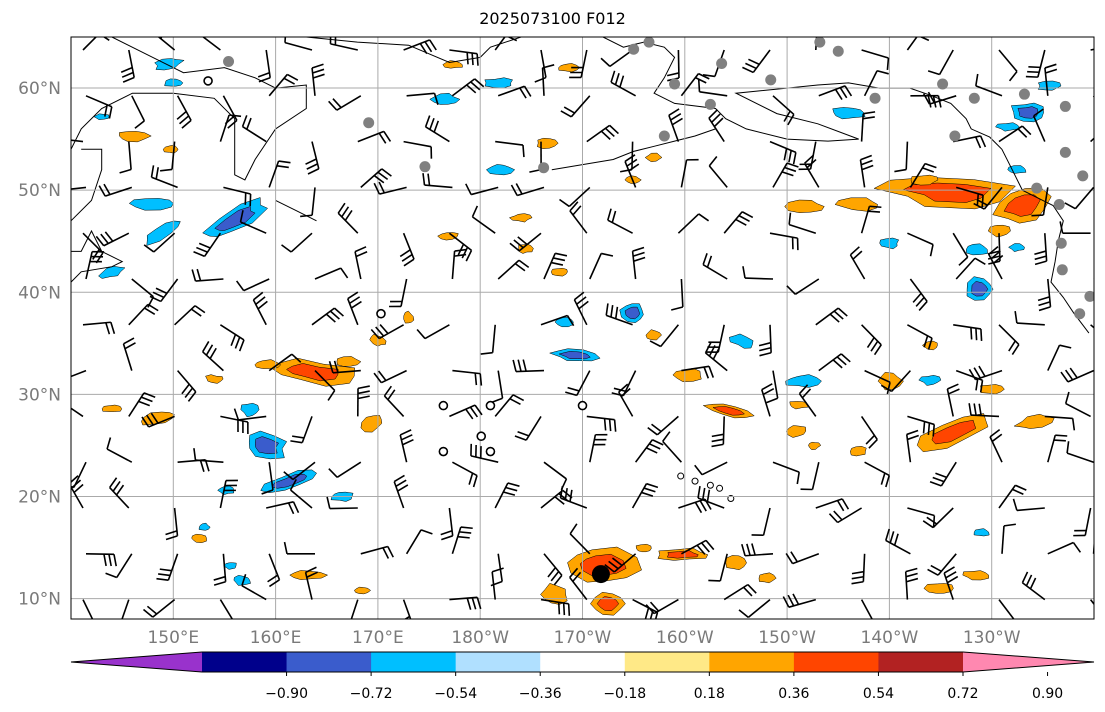  What do you see at coordinates (787, 638) in the screenshot?
I see `longitude-label: 150°W` at bounding box center [787, 638].